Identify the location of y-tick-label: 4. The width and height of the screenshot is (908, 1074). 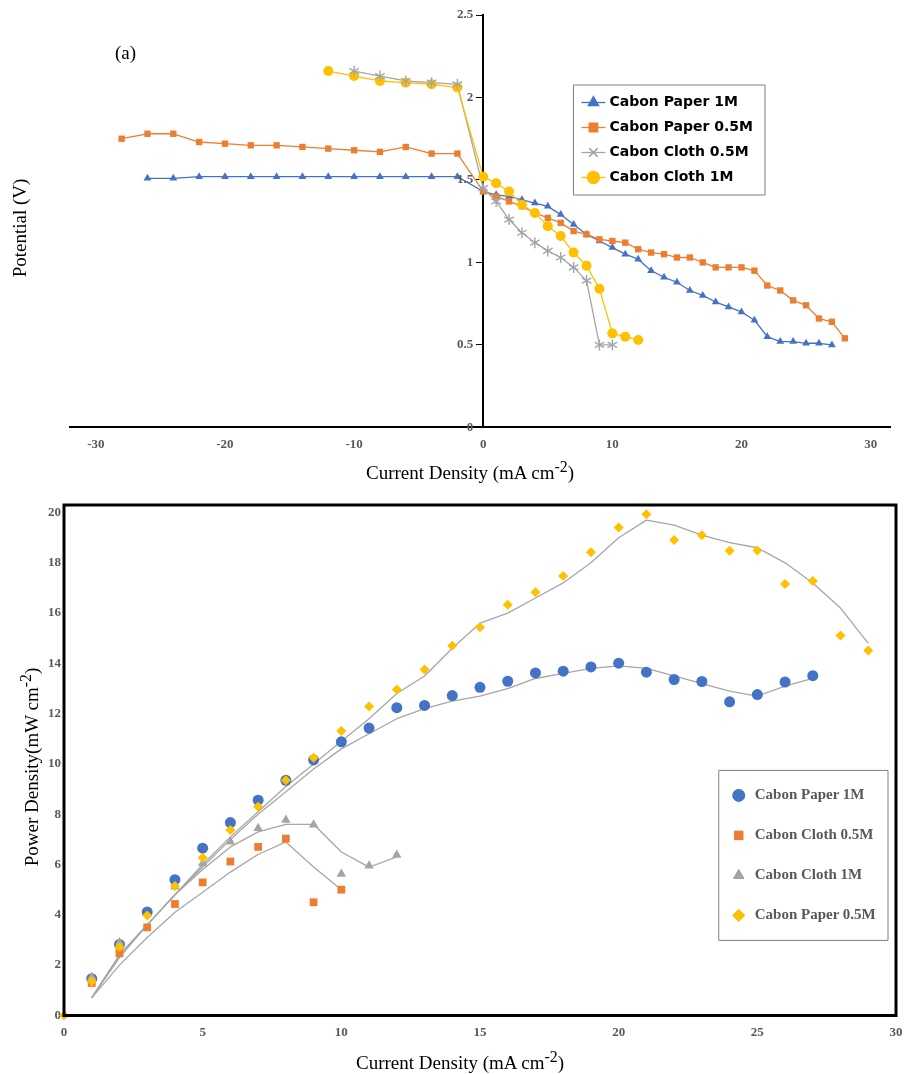
(58, 914).